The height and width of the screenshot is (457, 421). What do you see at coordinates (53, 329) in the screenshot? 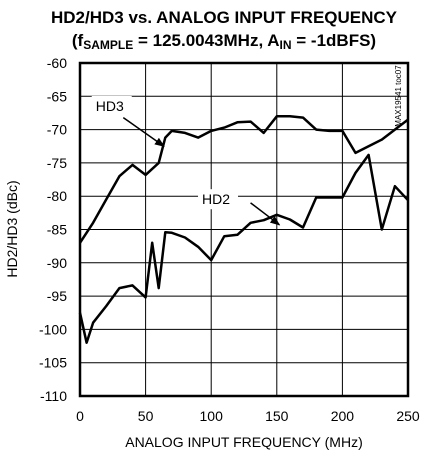
I see `y-tick-label: -100` at bounding box center [53, 329].